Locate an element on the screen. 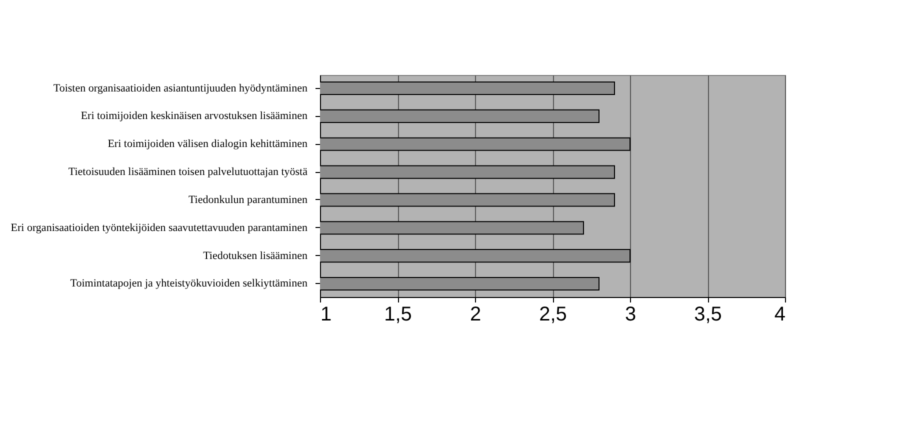 The width and height of the screenshot is (897, 438). y-tick-label: Eri toimijoiden välisen dialogin kehittäminen is located at coordinates (208, 144).